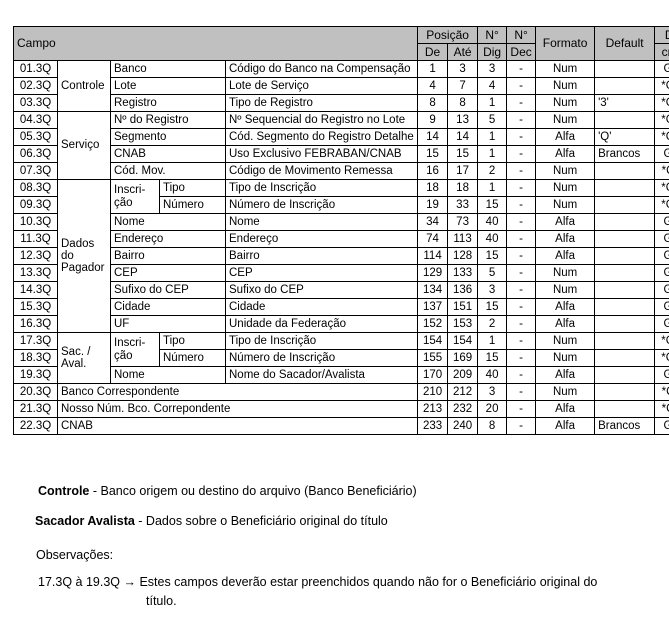  Describe the element at coordinates (35, 324) in the screenshot. I see `row-id: 16.3Q` at that location.